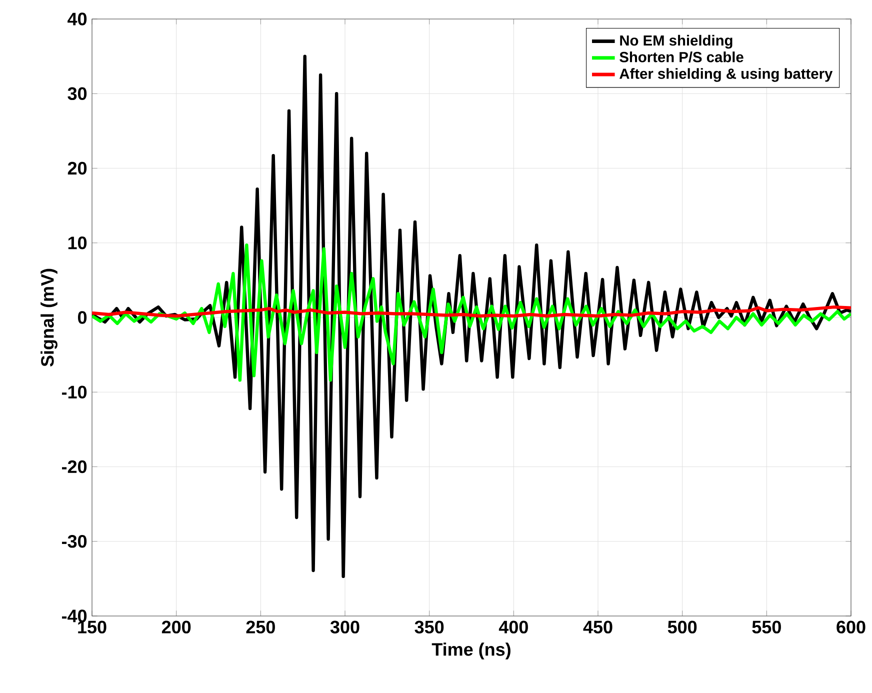 This screenshot has width=872, height=693. I want to click on x-tick-label: 300, so click(345, 627).